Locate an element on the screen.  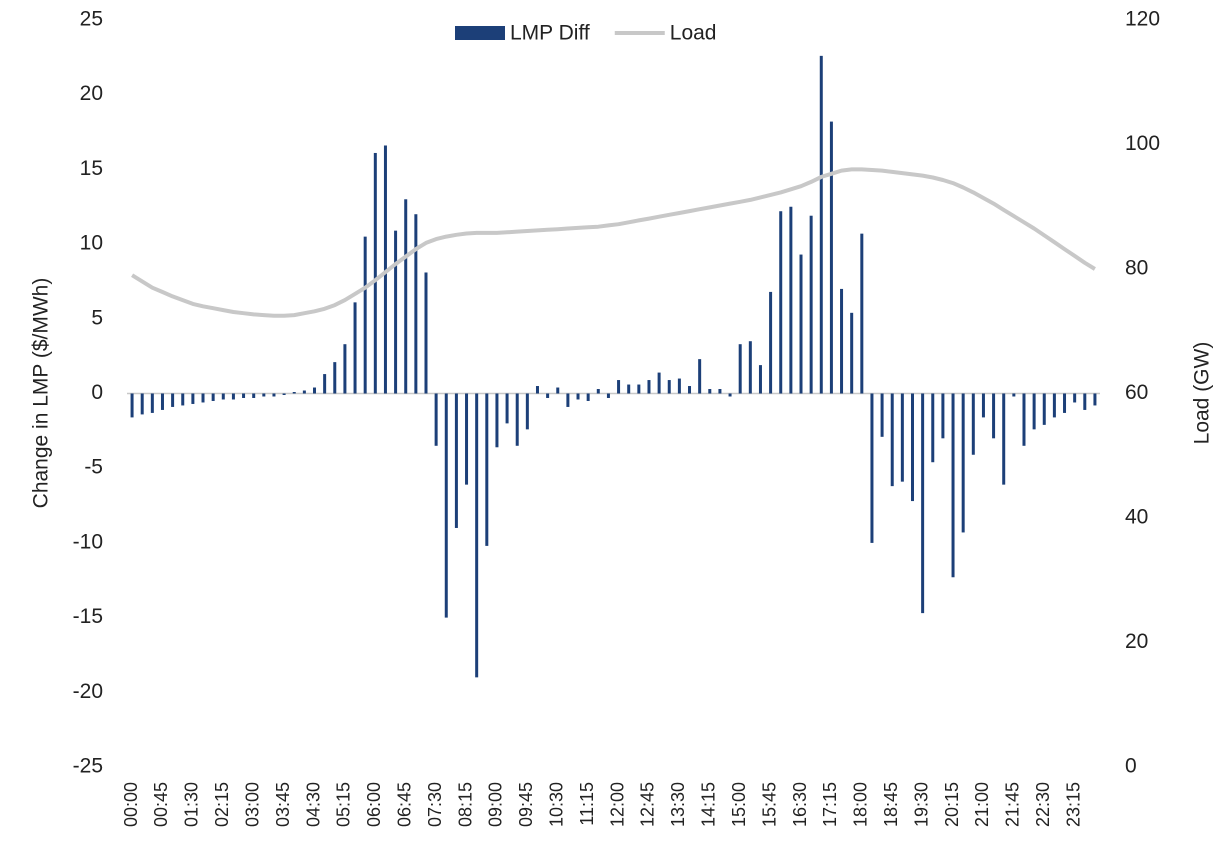
x-tick-label: 15:45 is located at coordinates (769, 804).